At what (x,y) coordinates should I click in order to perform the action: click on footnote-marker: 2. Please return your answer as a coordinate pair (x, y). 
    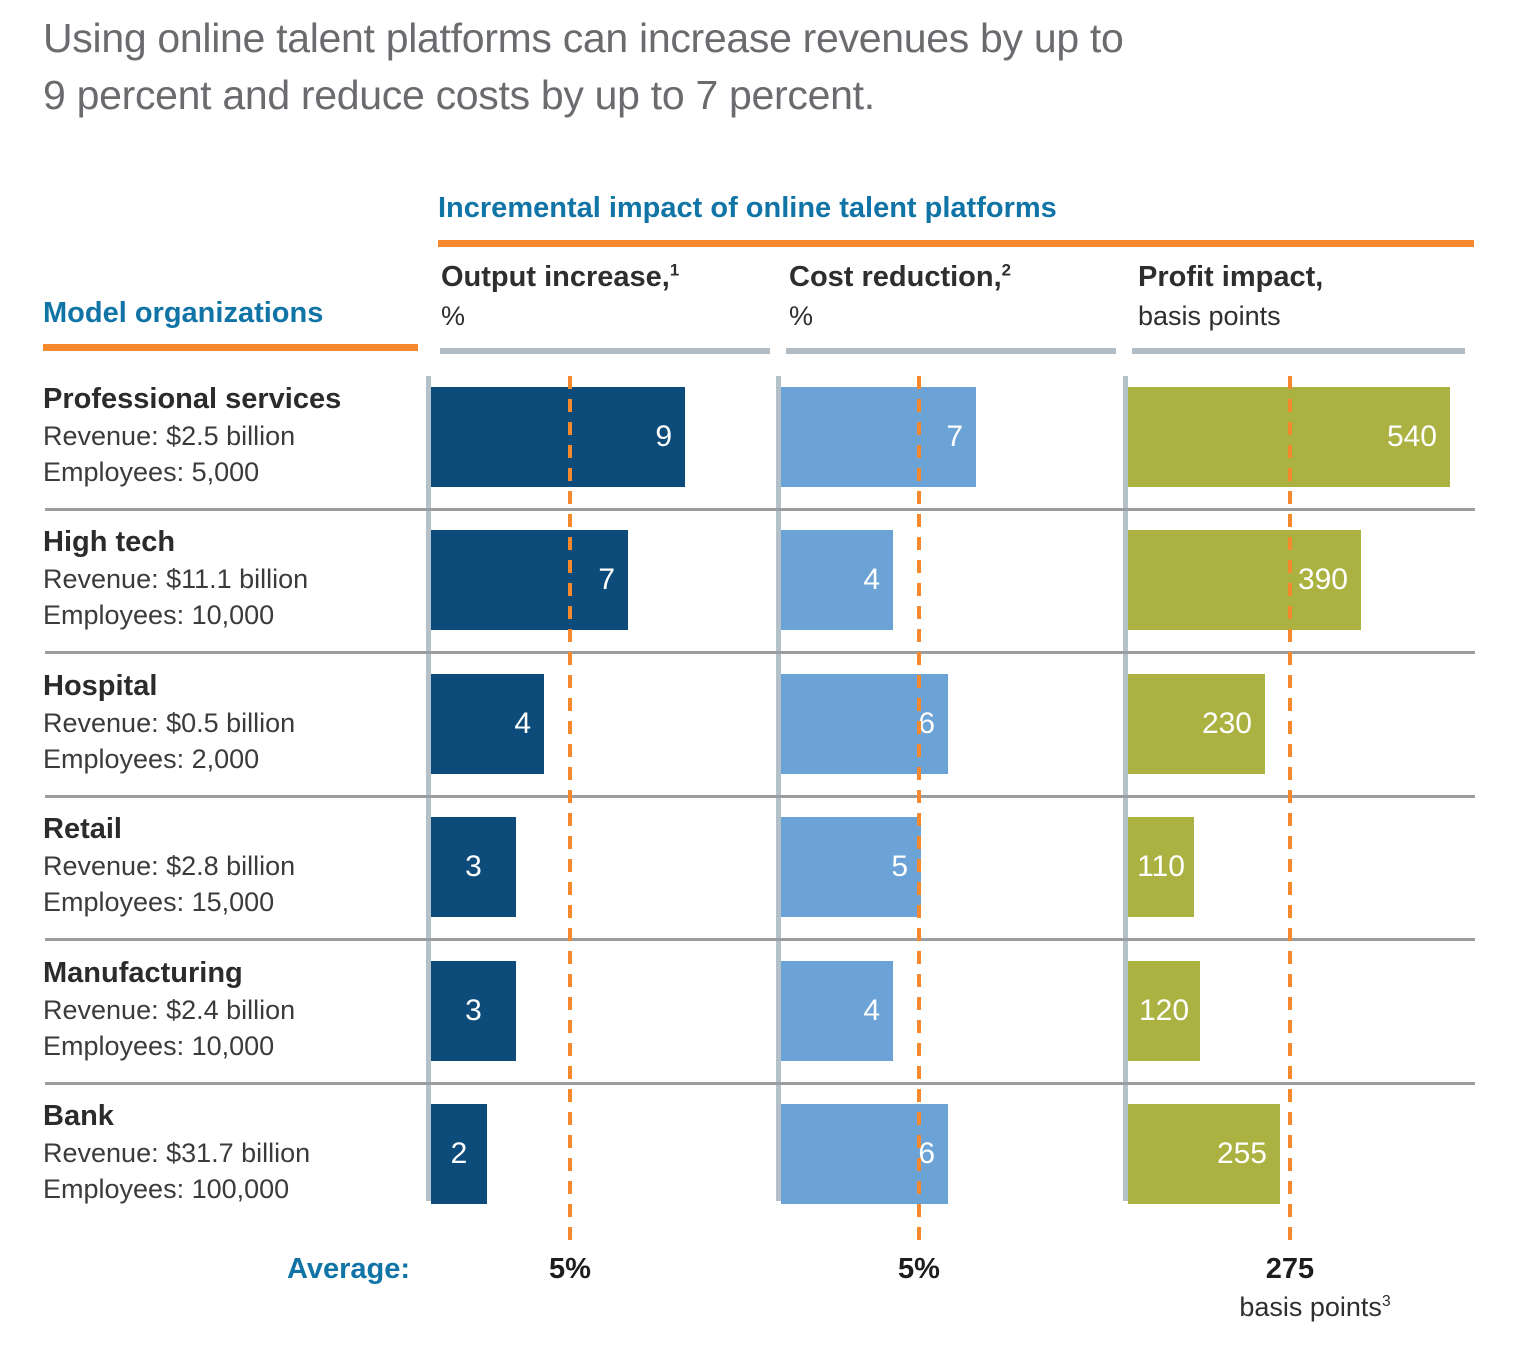
    Looking at the image, I should click on (1006, 270).